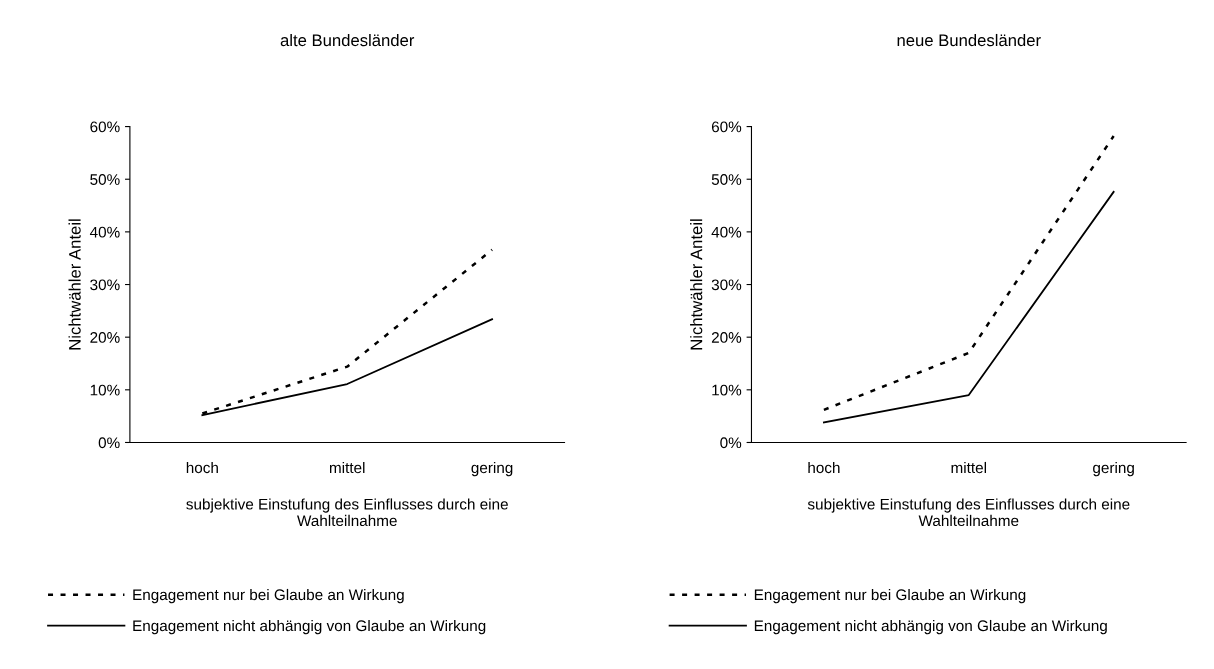  What do you see at coordinates (347, 40) in the screenshot?
I see `chart-title: alte Bundesländer` at bounding box center [347, 40].